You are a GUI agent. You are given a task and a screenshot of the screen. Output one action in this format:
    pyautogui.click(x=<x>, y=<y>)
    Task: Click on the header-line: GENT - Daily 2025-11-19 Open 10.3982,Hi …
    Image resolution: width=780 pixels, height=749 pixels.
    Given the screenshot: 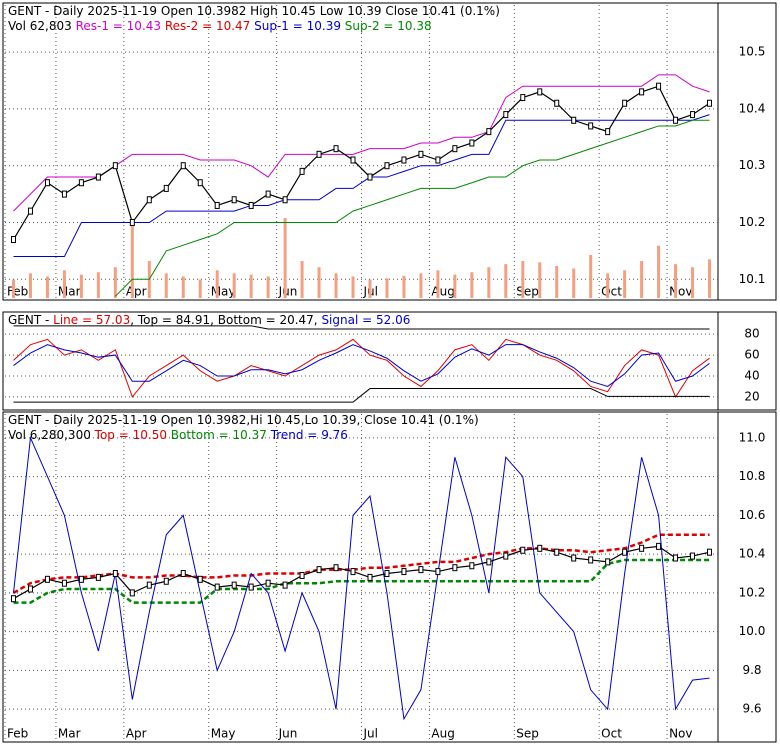 What is the action you would take?
    pyautogui.click(x=243, y=420)
    